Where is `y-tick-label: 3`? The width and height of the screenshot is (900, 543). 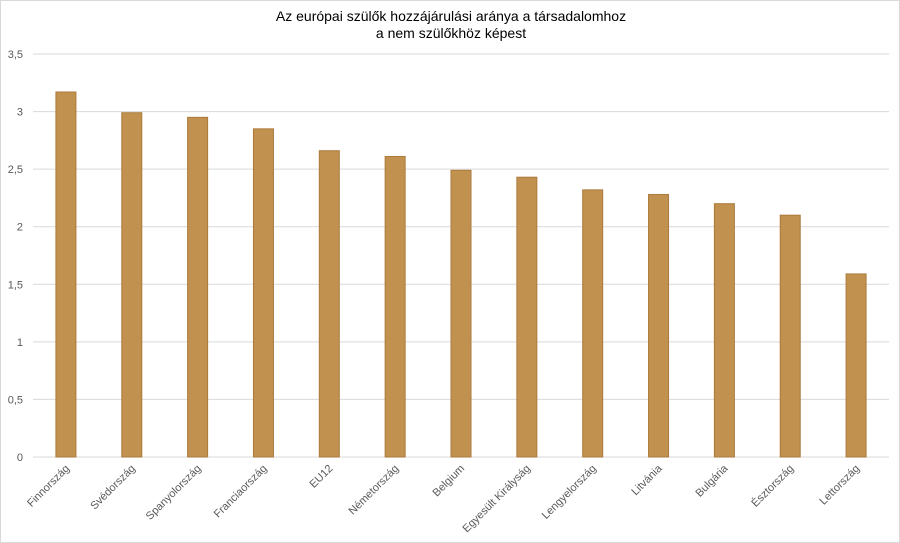
y-tick-label: 3 is located at coordinates (20, 113).